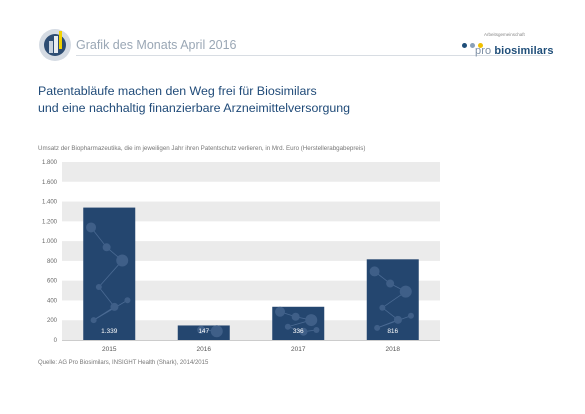  Describe the element at coordinates (485, 51) in the screenshot. I see `brand-name-pro: pro` at that location.